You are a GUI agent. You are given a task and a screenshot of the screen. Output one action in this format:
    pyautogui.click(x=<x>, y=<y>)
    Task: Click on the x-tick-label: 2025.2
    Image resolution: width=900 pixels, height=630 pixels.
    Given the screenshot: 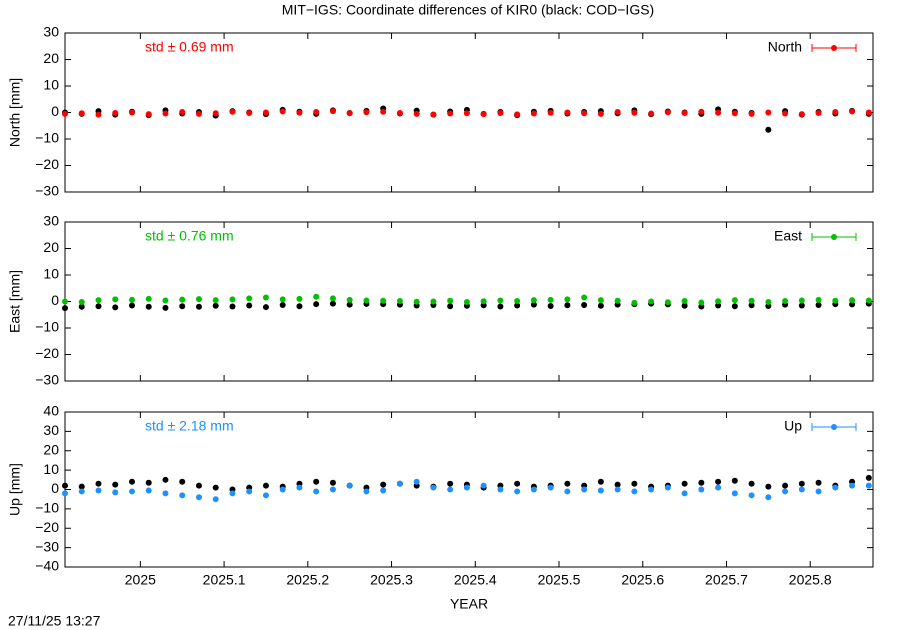 What is the action you would take?
    pyautogui.click(x=307, y=580)
    